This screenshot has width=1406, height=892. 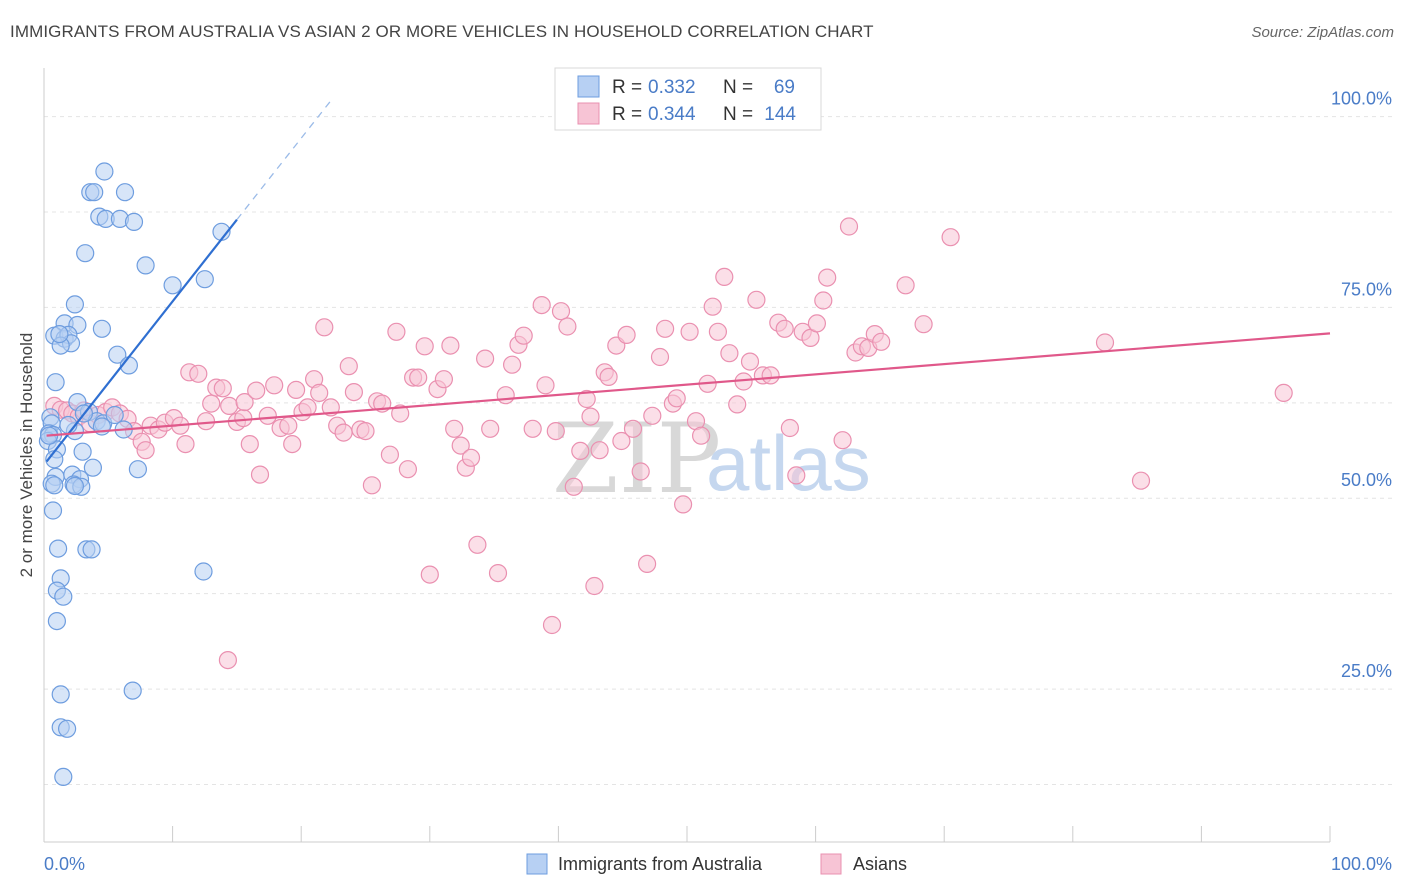 I want to click on australia-trend-line, so click(x=141, y=340).